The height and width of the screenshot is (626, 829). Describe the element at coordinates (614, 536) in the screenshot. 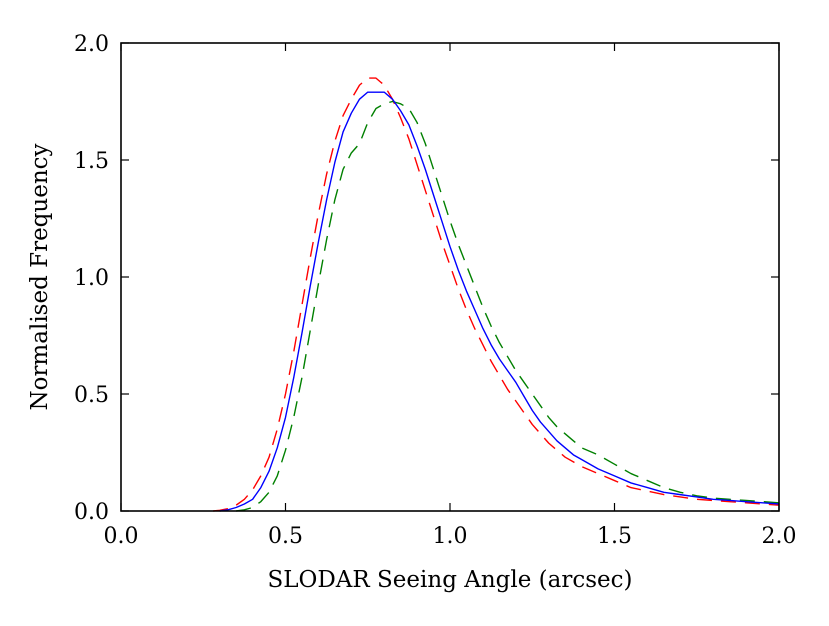

I see `x-tick-label: 1.5` at that location.